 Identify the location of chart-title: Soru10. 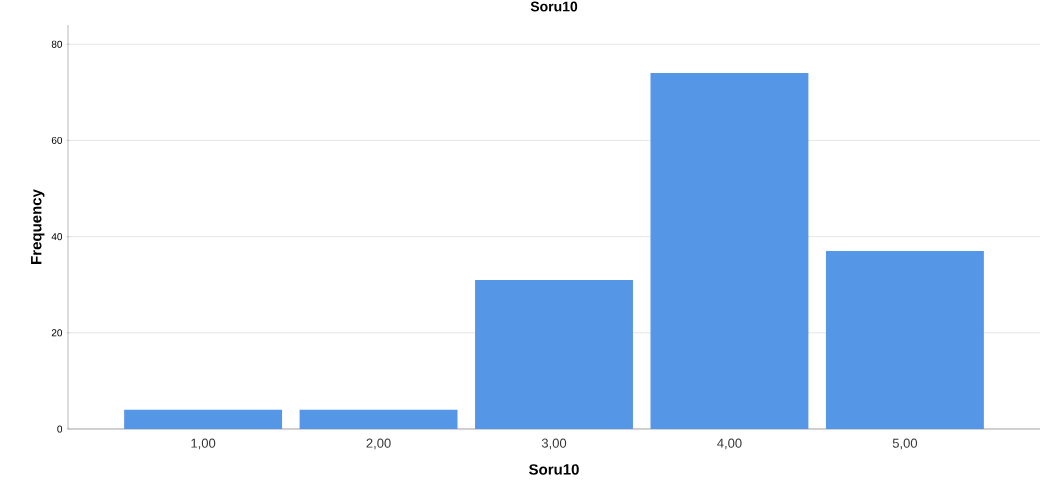
(554, 6).